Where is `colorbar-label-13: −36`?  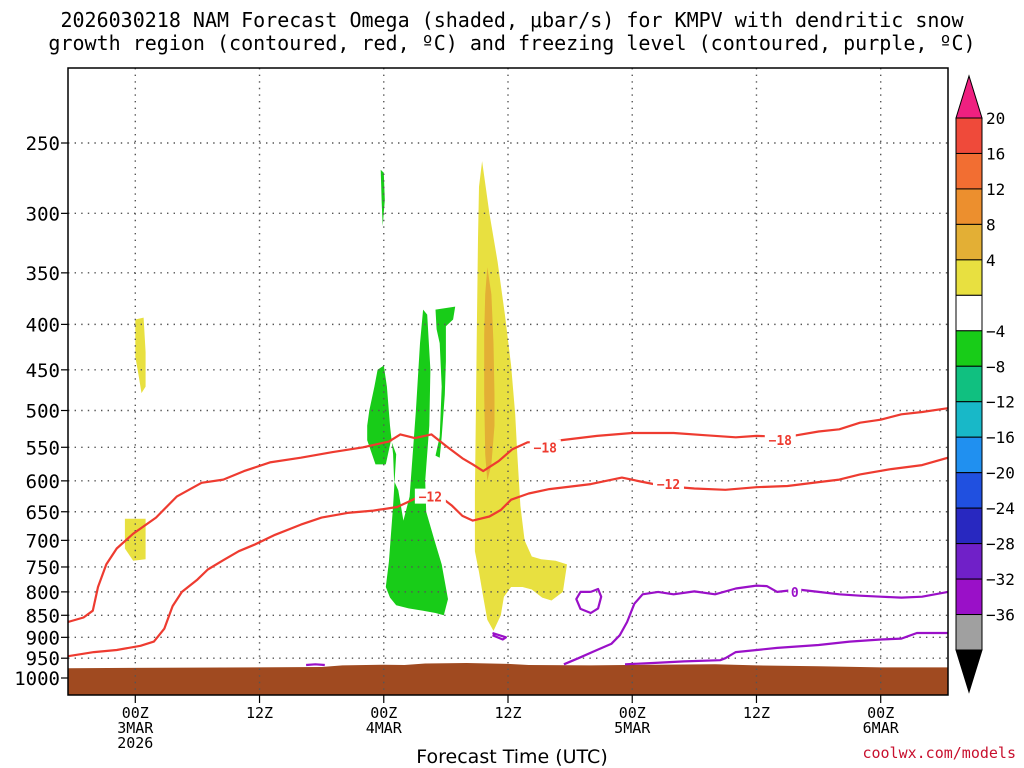
colorbar-label-13: −36 is located at coordinates (1000, 615).